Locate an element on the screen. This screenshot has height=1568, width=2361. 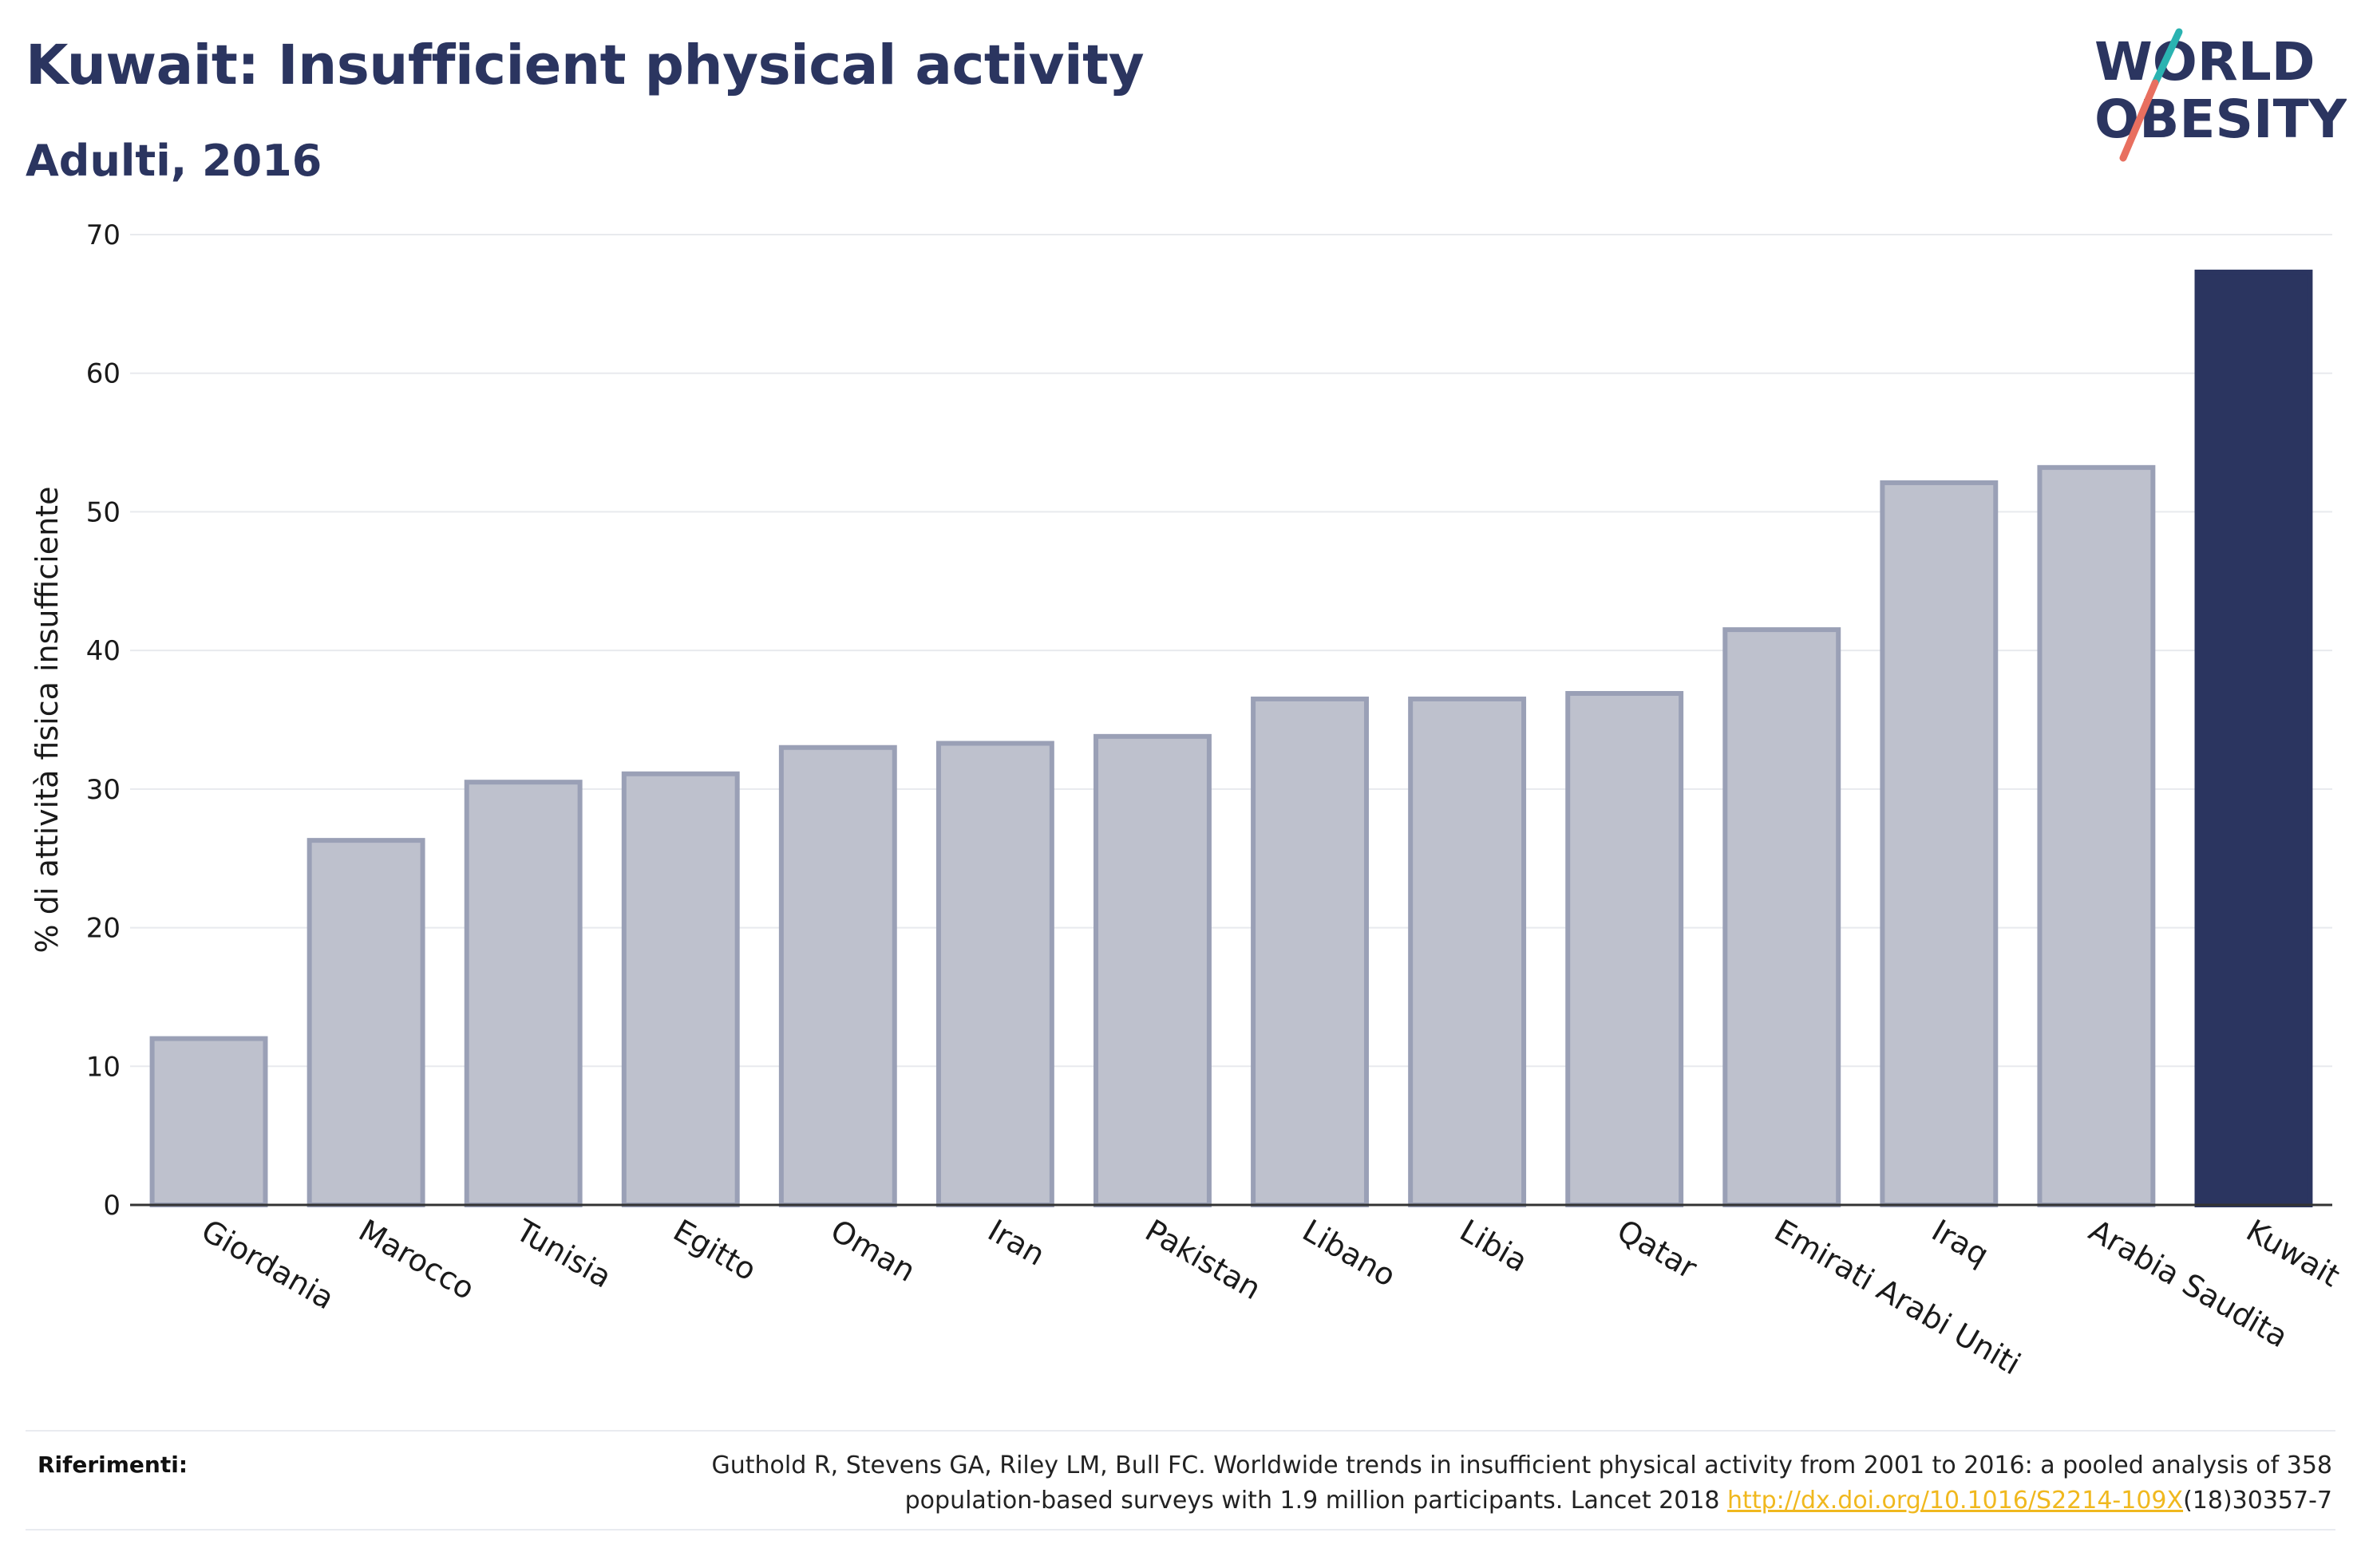
y-tick-label: 10 is located at coordinates (103, 1067).